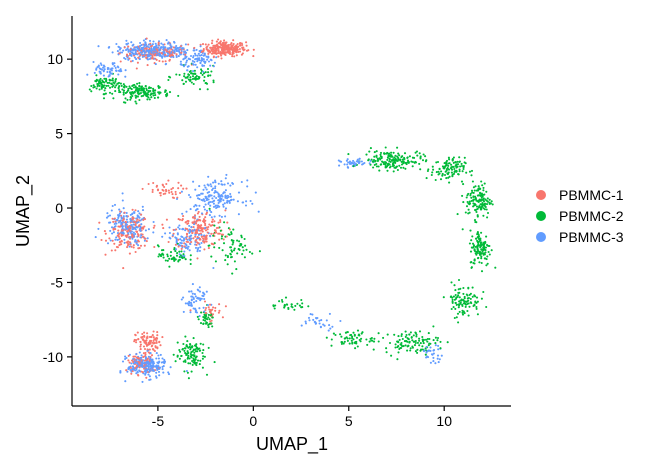 The width and height of the screenshot is (650, 470). I want to click on x-tick-label: -5, so click(158, 421).